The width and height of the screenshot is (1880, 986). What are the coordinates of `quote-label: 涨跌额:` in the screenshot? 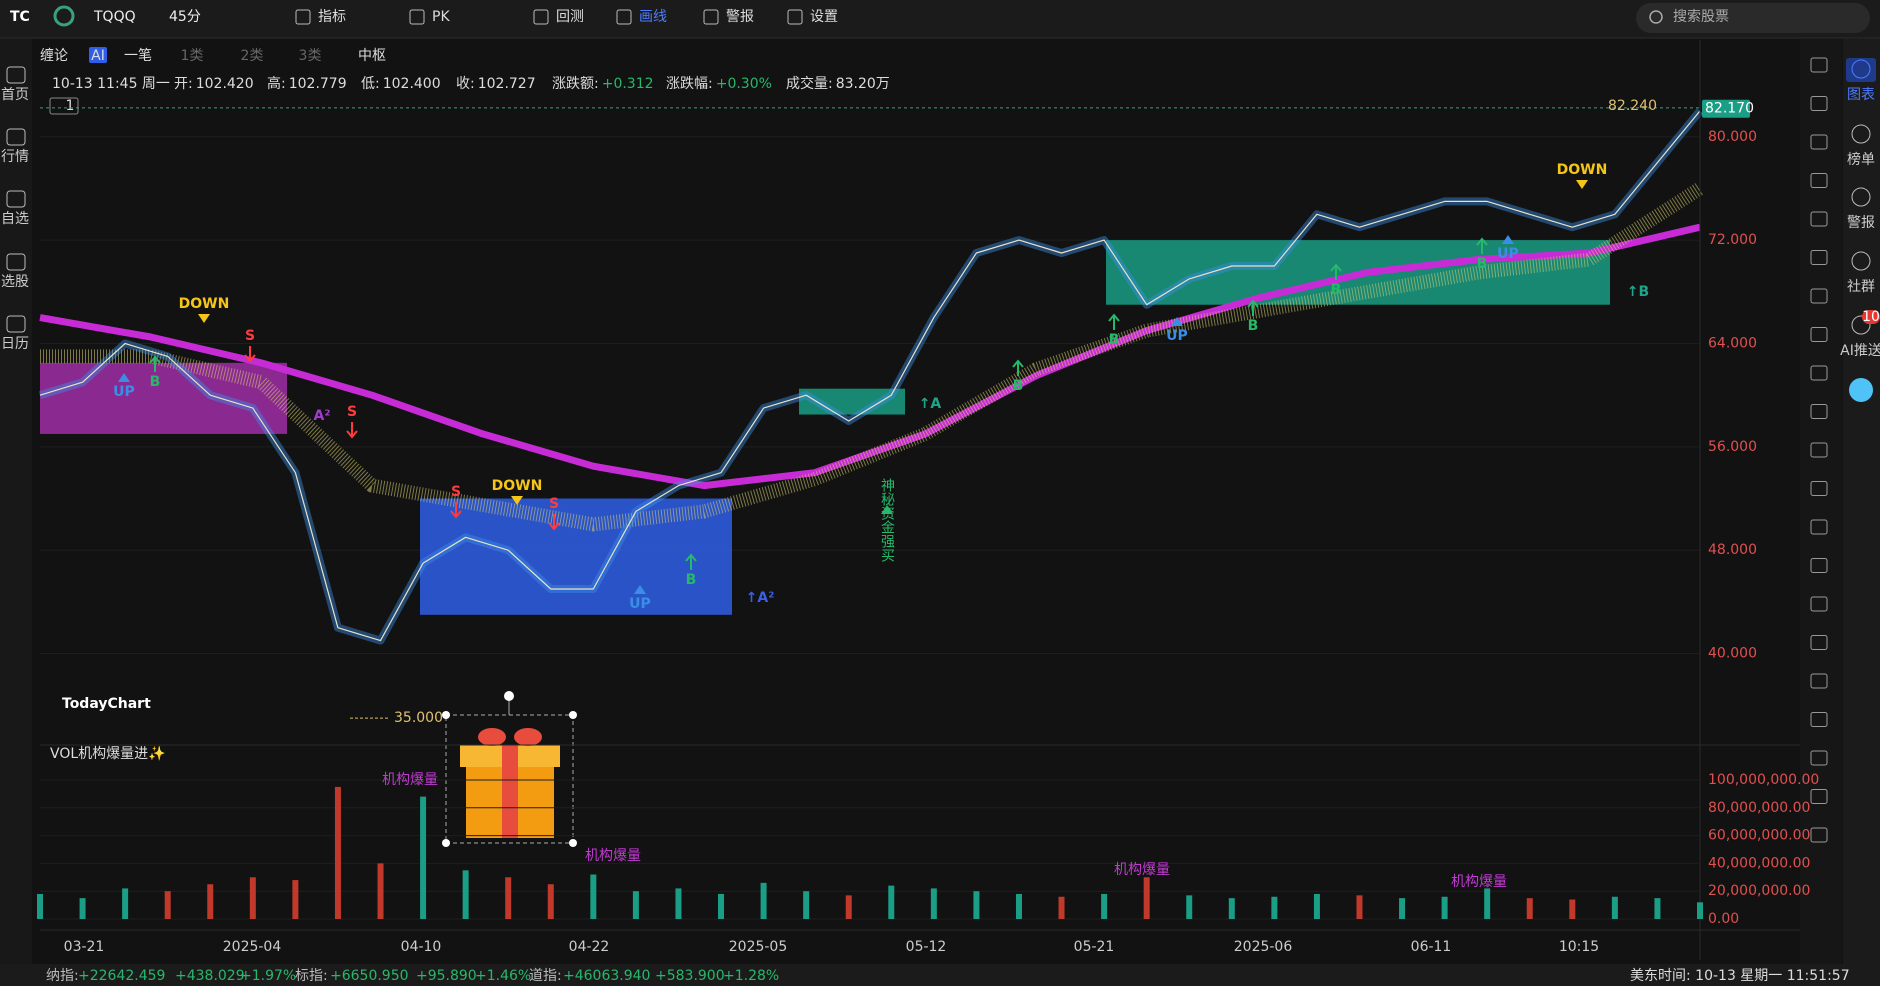 It's located at (575, 84).